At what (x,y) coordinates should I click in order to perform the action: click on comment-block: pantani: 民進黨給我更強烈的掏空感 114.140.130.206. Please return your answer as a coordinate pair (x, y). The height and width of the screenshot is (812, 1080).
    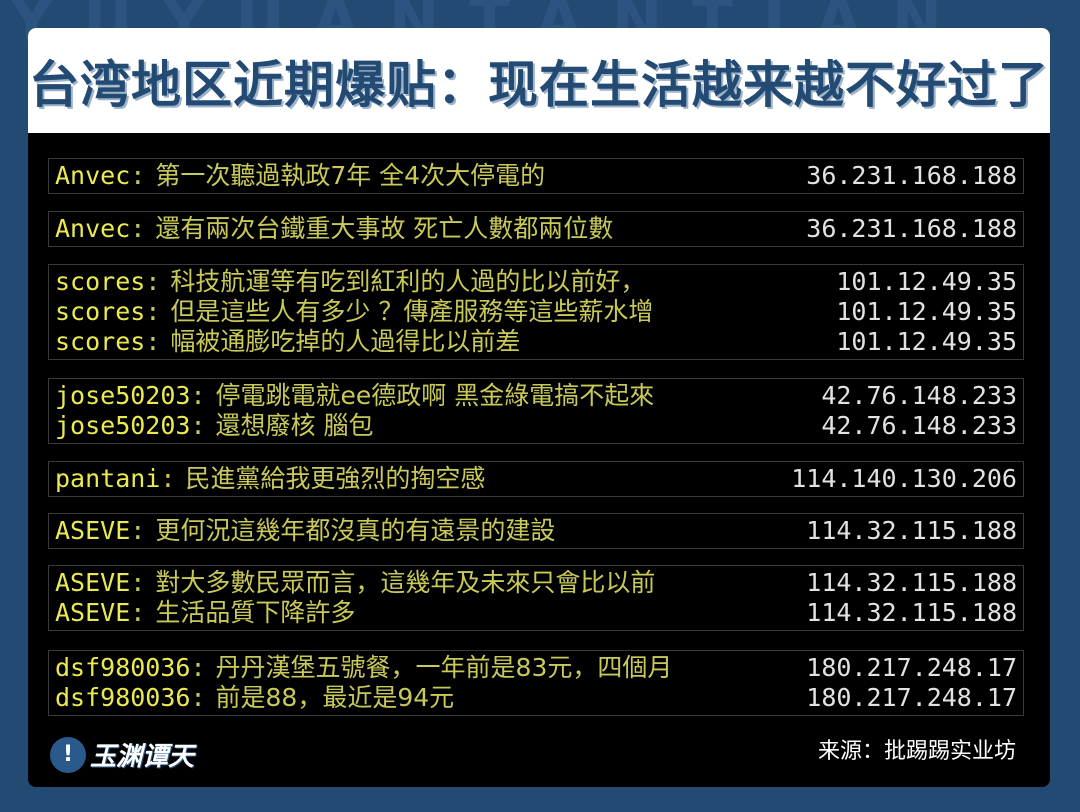
    Looking at the image, I should click on (536, 479).